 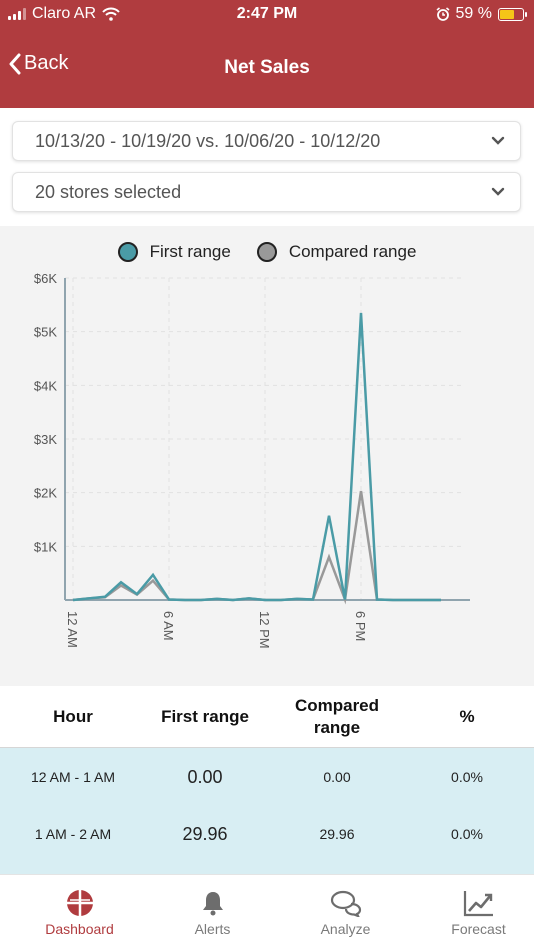 I want to click on tab-label: Analyze, so click(x=345, y=929).